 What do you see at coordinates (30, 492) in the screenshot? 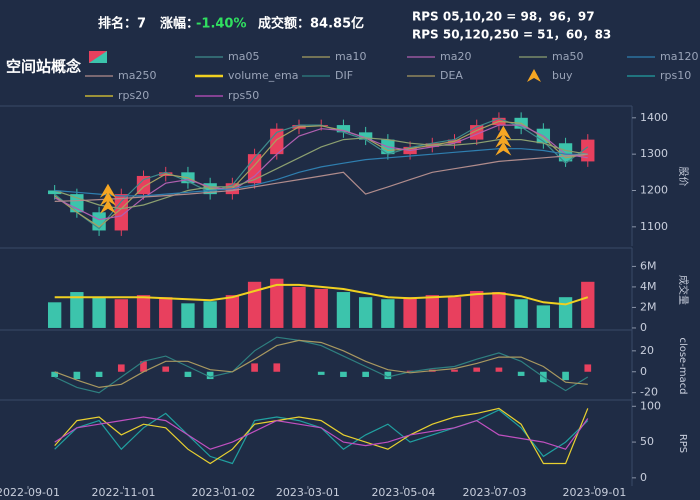
I see `x-tick-label: 2022-09-01` at bounding box center [30, 492].